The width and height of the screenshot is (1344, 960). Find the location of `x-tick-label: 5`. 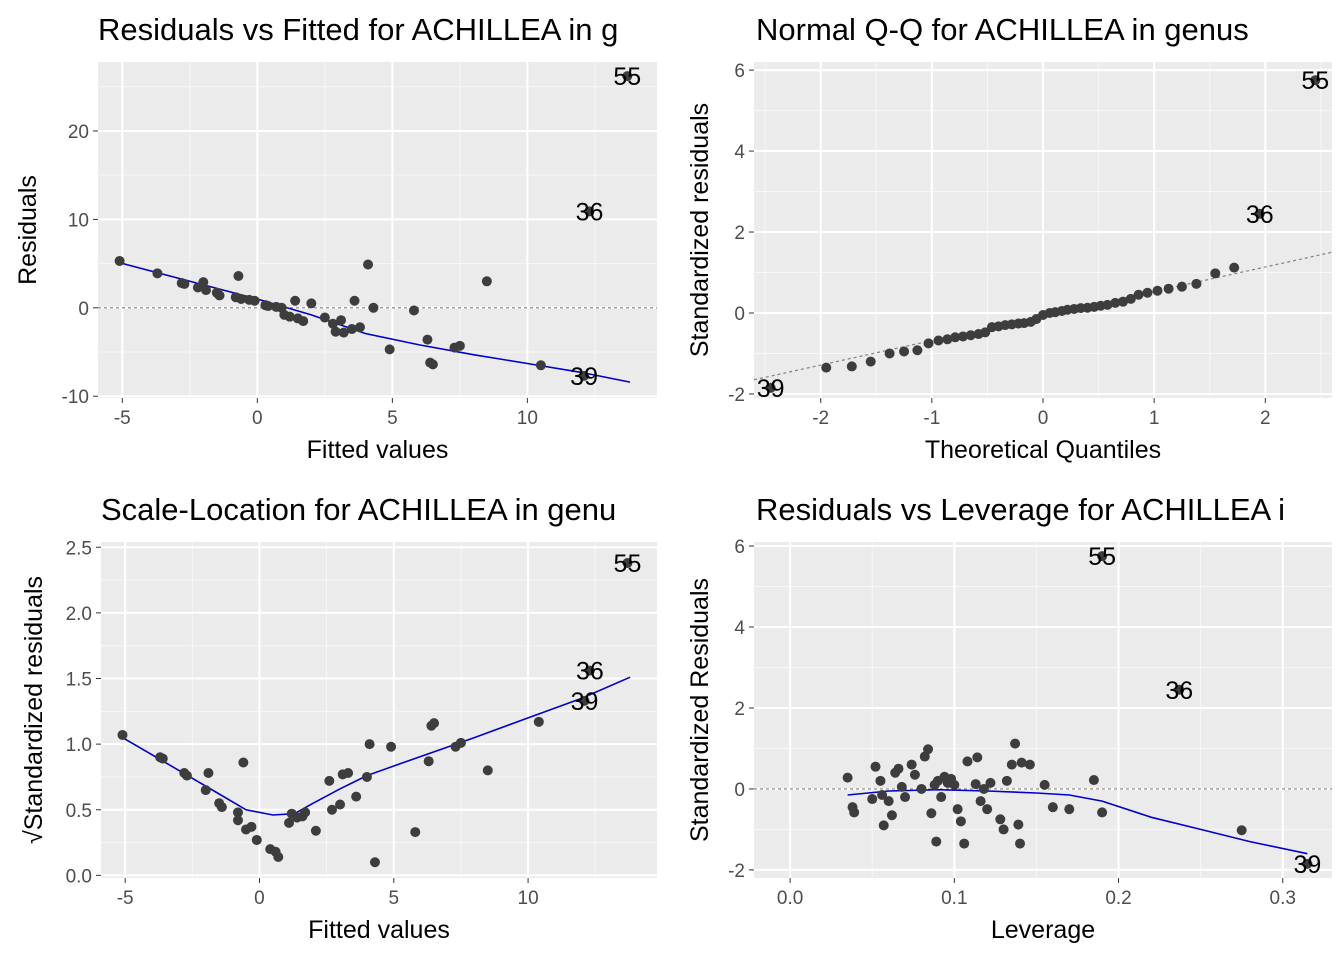

x-tick-label: 5 is located at coordinates (393, 898).